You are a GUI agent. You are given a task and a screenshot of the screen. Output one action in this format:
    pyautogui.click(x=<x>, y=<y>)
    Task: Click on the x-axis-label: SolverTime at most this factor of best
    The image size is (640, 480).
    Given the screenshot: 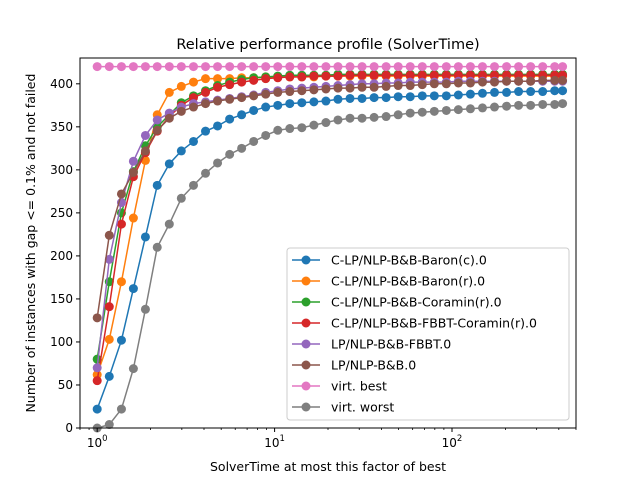 What is the action you would take?
    pyautogui.click(x=328, y=466)
    